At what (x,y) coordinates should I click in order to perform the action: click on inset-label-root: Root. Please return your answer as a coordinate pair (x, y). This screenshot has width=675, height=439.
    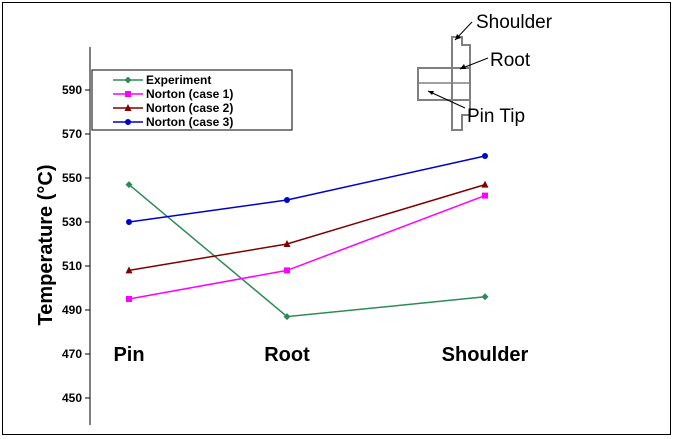
    Looking at the image, I should click on (510, 60).